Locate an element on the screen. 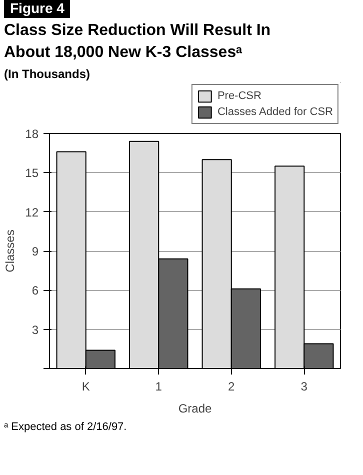 This screenshot has height=475, width=363. caption: Figure 4 is located at coordinates (37, 9).